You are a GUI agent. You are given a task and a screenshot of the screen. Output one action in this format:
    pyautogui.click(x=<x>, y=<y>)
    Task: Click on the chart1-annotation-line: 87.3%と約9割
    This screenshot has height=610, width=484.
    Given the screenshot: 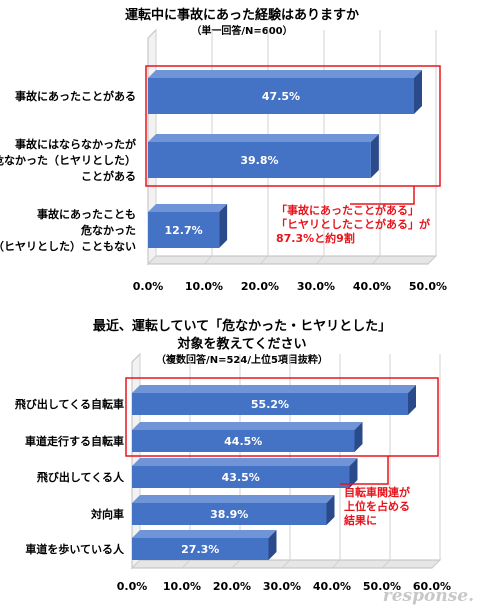 What is the action you would take?
    pyautogui.click(x=315, y=238)
    